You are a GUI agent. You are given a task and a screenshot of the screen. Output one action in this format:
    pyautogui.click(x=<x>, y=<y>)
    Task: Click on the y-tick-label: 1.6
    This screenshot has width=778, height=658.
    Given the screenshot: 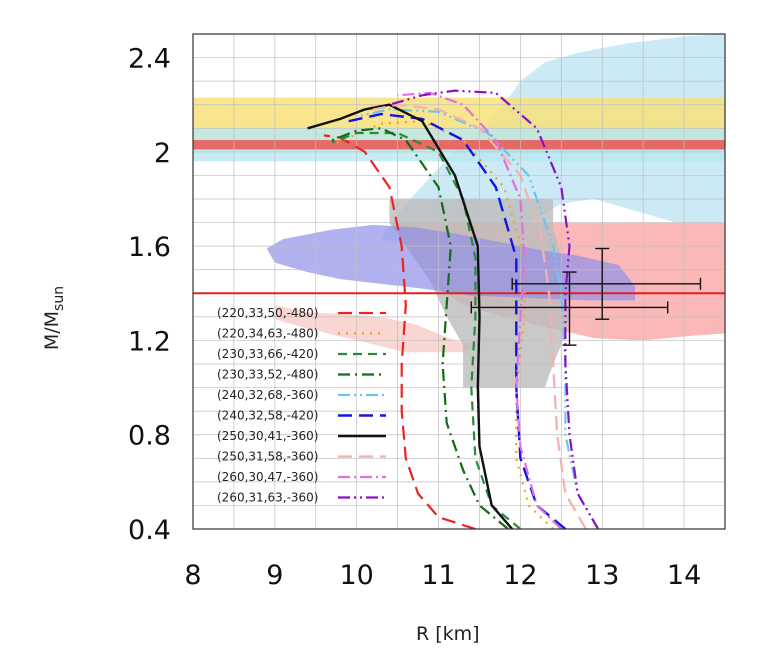 What is the action you would take?
    pyautogui.click(x=149, y=247)
    